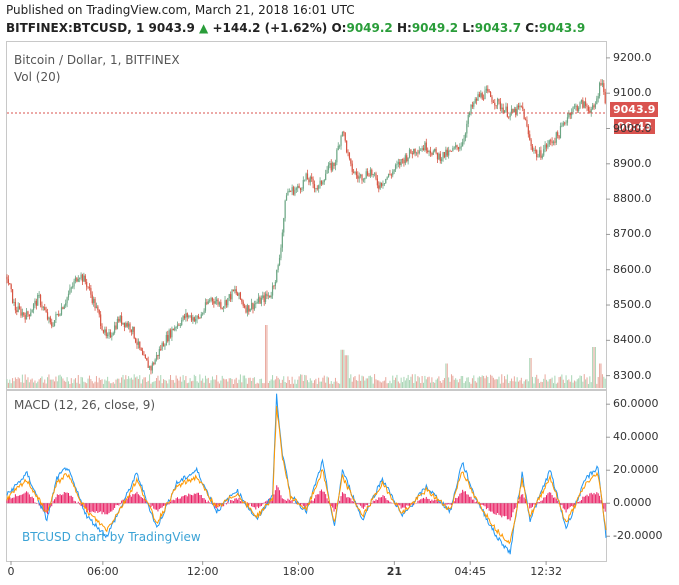 Image resolution: width=679 pixels, height=585 pixels. What do you see at coordinates (562, 28) in the screenshot?
I see `close-value: 9043.9` at bounding box center [562, 28].